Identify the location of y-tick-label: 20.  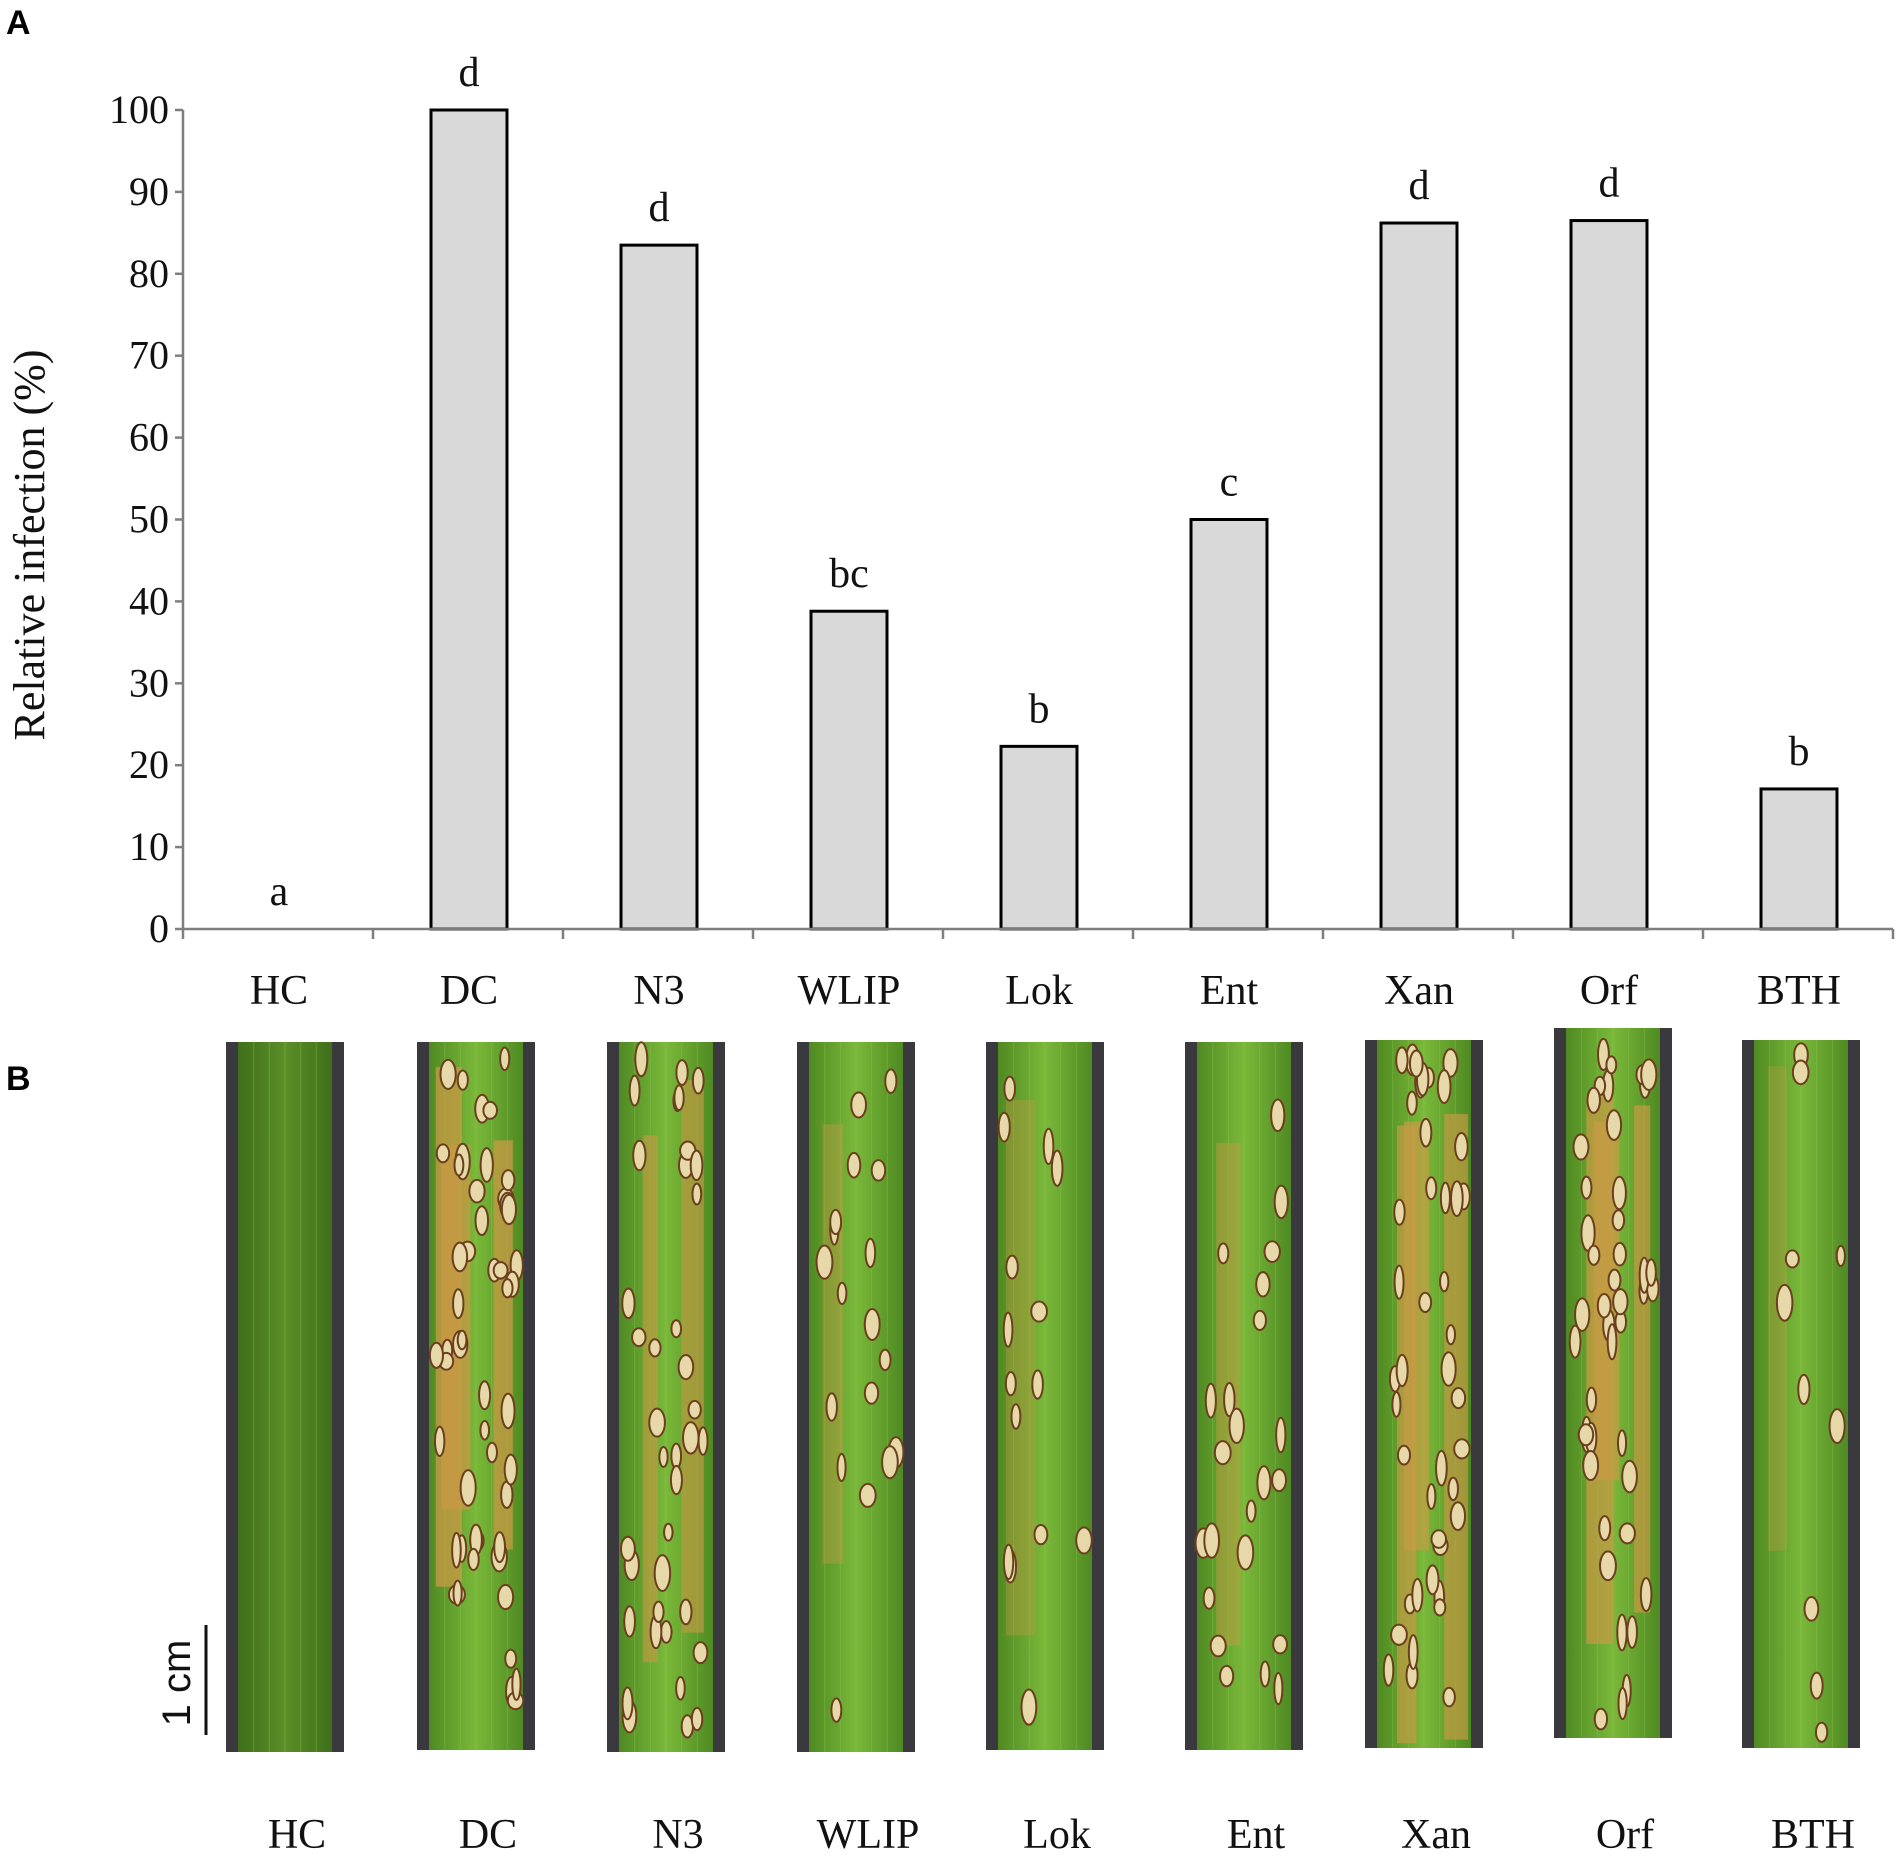
(149, 764).